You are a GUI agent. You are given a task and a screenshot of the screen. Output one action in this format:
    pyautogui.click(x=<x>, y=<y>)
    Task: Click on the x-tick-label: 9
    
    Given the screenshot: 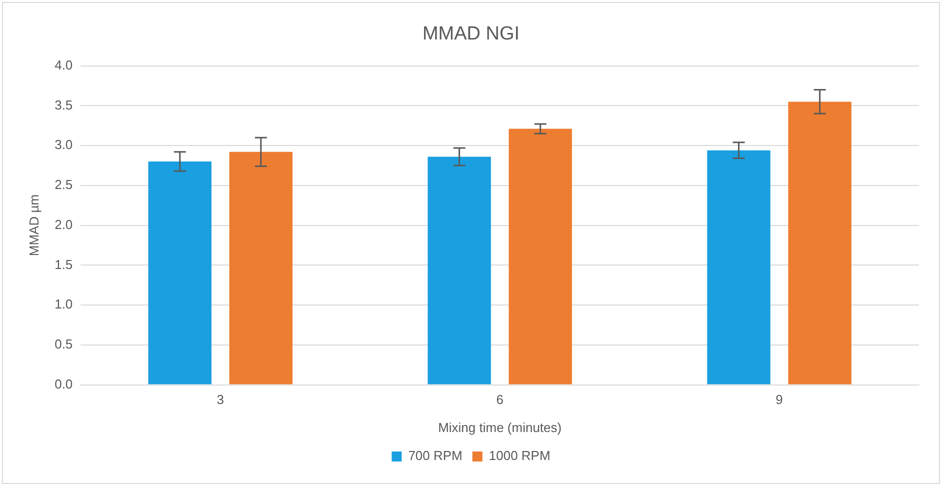 What is the action you would take?
    pyautogui.click(x=779, y=400)
    